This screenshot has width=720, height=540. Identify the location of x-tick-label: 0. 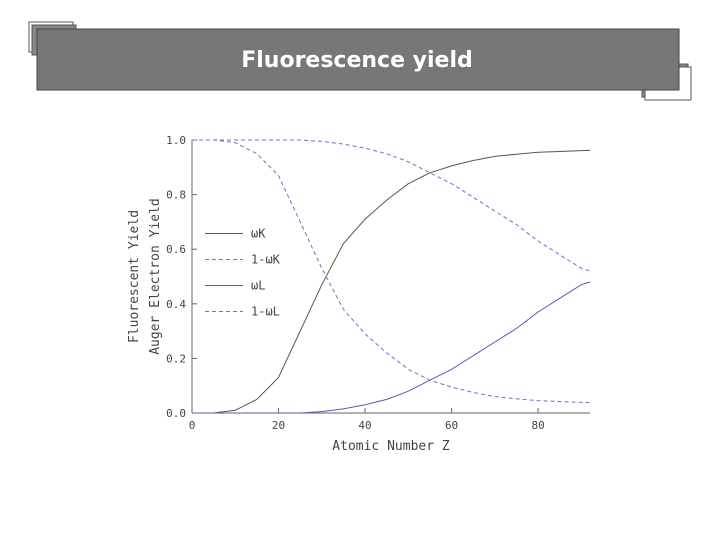
(192, 425).